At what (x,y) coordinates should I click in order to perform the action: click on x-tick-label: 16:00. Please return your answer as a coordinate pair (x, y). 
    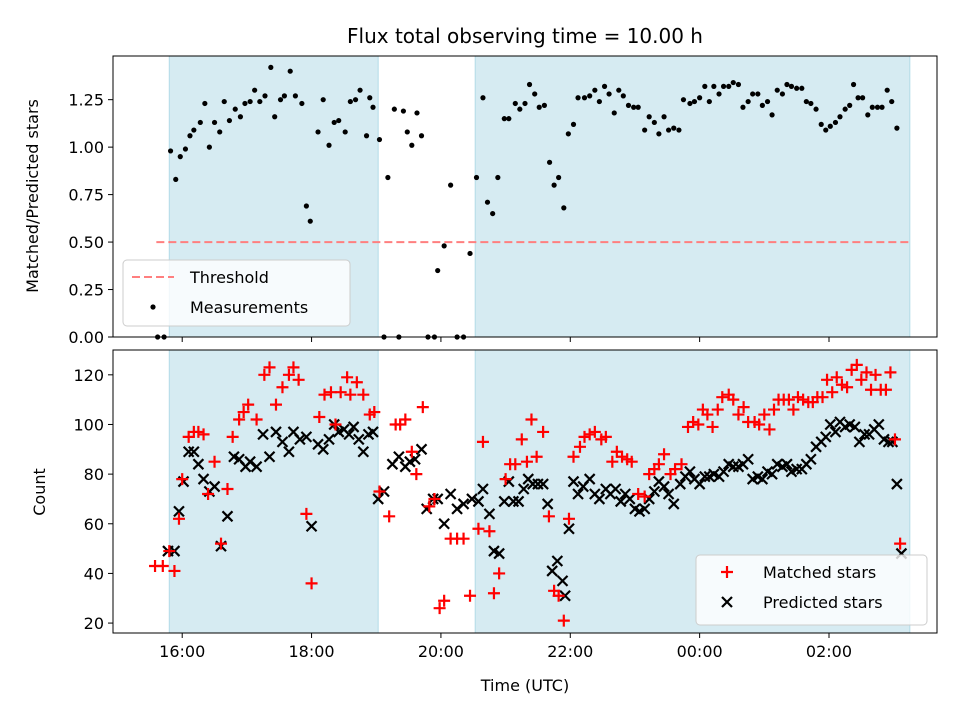
    Looking at the image, I should click on (182, 651).